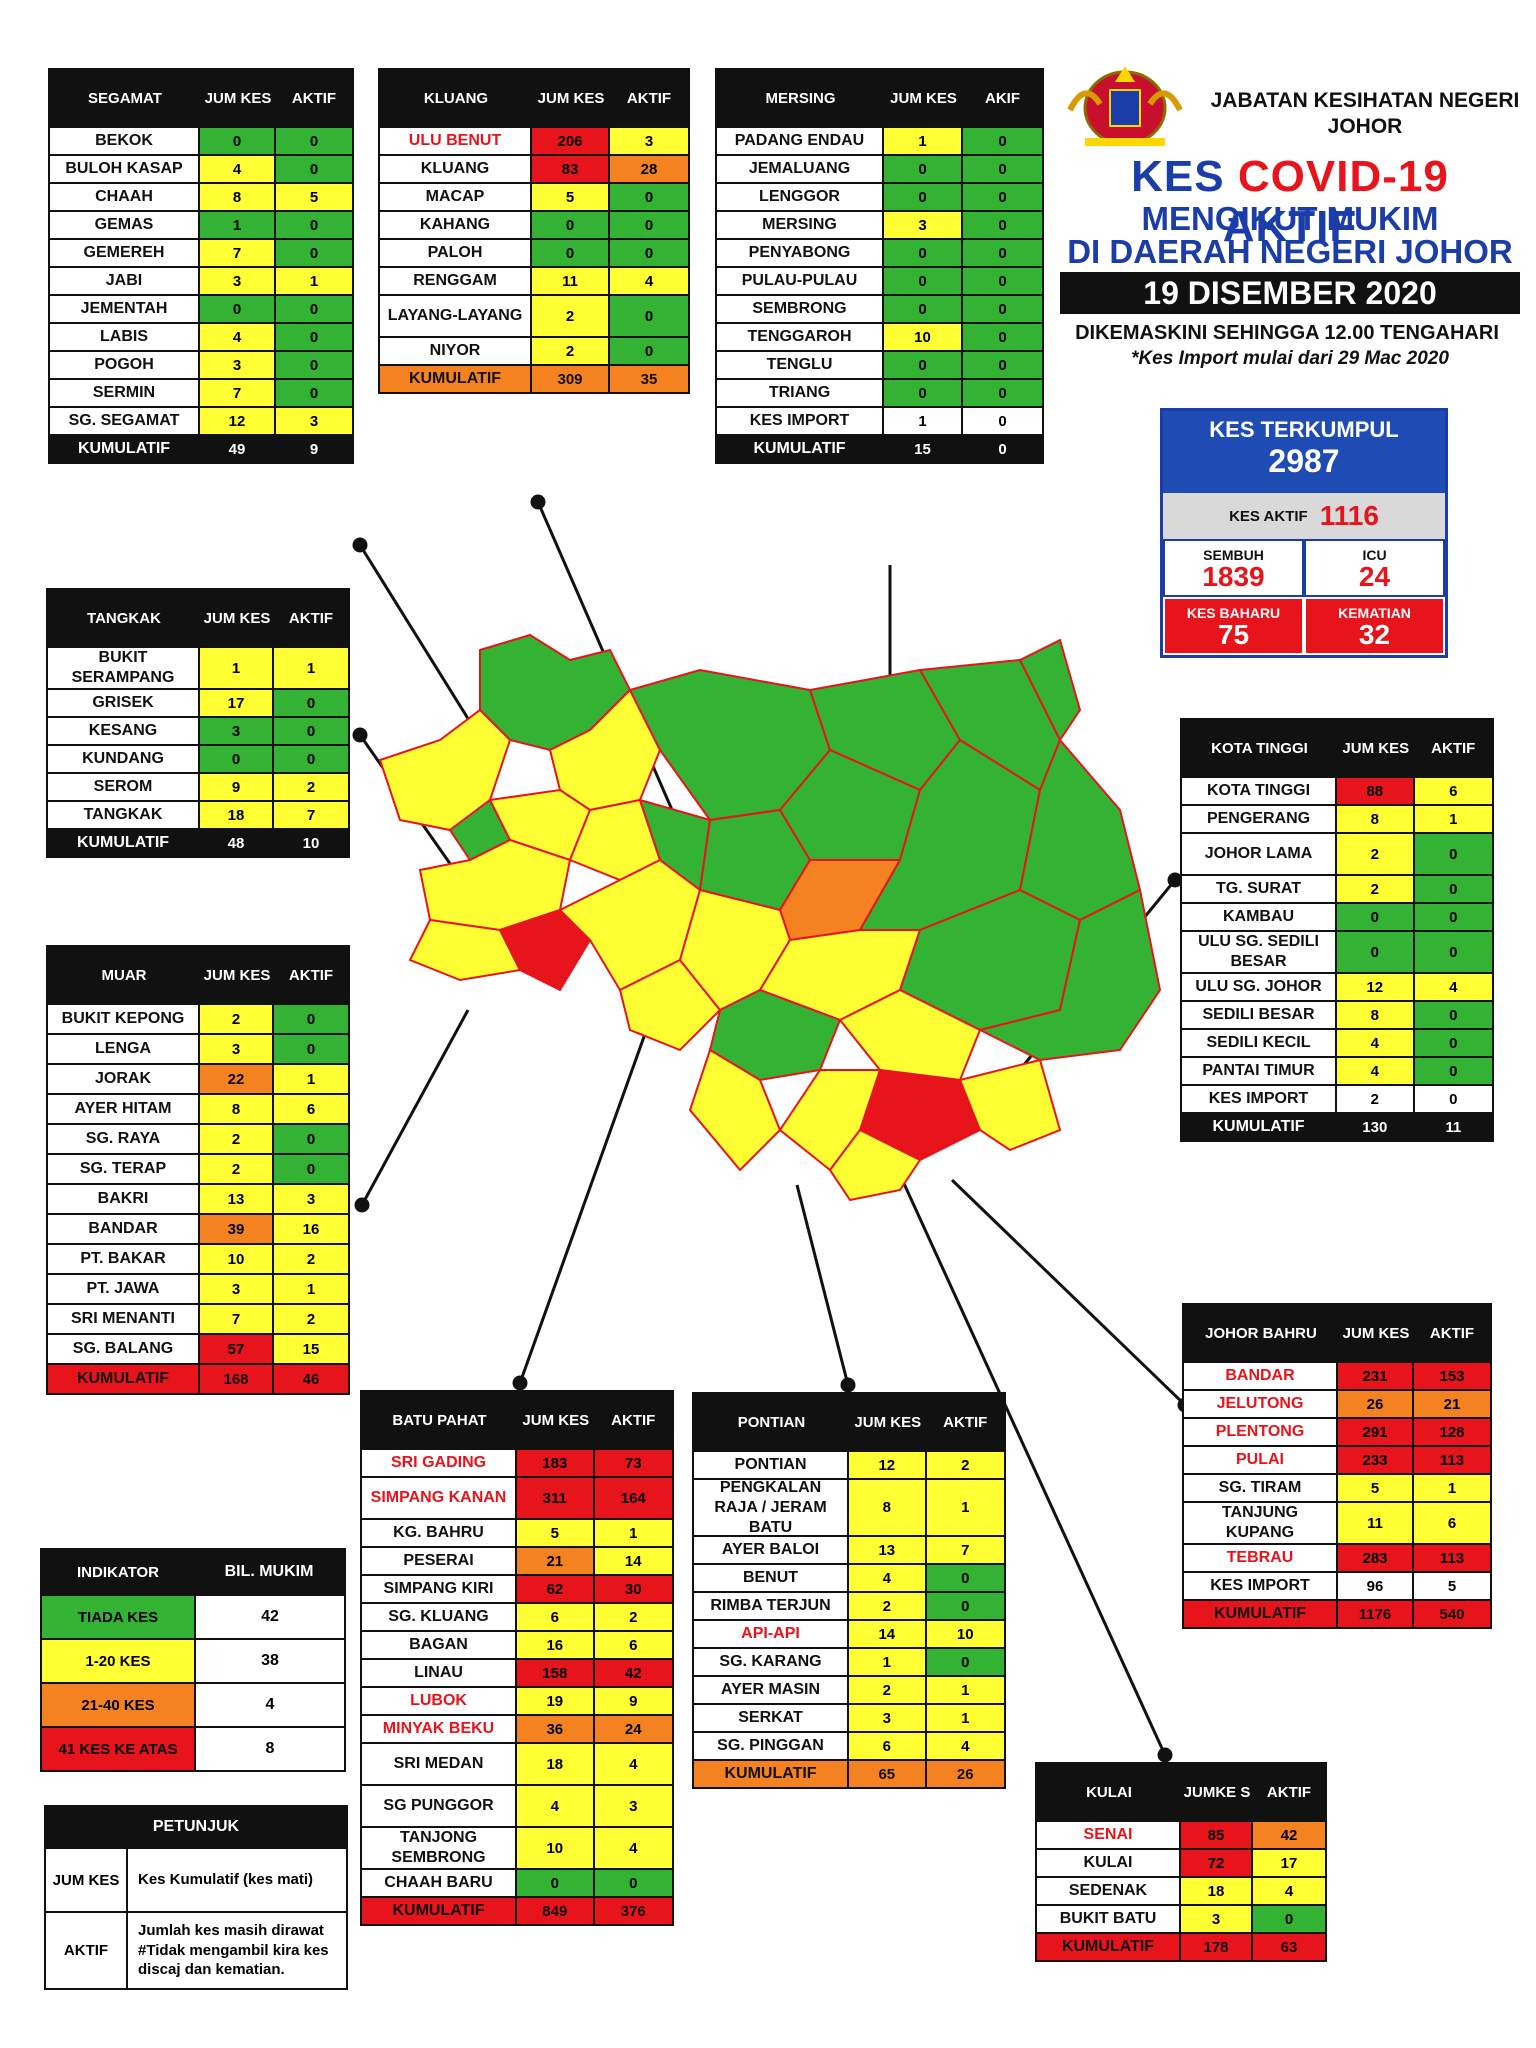 The height and width of the screenshot is (2048, 1536). I want to click on table-row: PT. JAWA 3 1, so click(198, 1288).